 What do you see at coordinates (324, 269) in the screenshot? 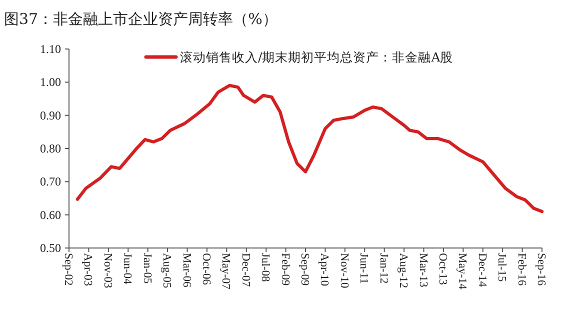
I see `x-tick-label: Apr-10` at bounding box center [324, 269].